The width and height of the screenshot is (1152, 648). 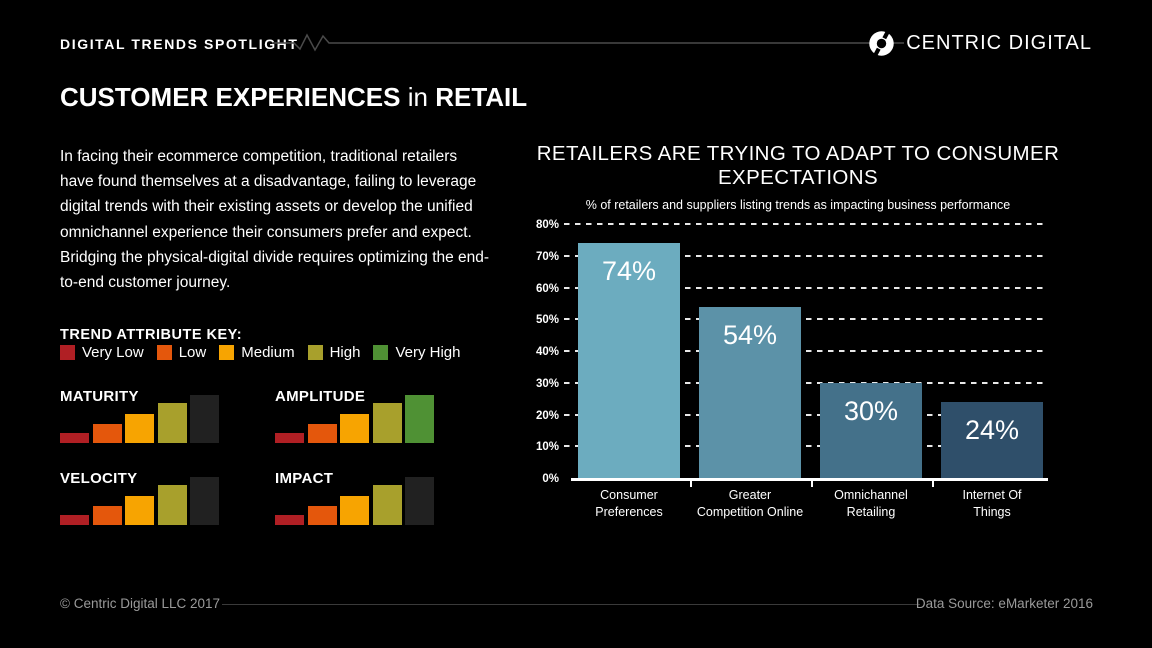 What do you see at coordinates (547, 415) in the screenshot?
I see `y-axis-label-20: 20%` at bounding box center [547, 415].